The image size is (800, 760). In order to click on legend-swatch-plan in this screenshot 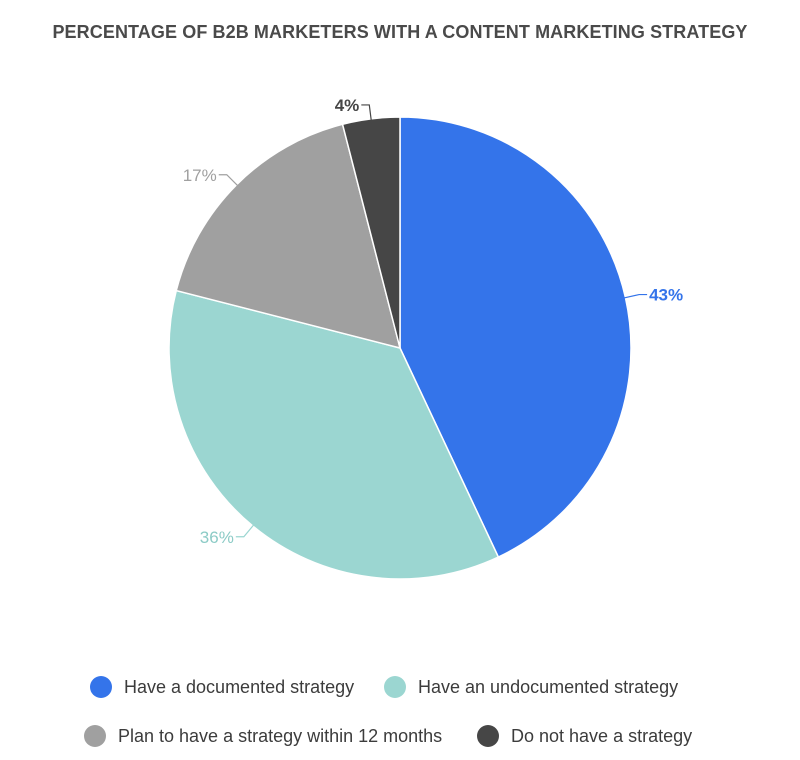, I will do `click(95, 736)`.